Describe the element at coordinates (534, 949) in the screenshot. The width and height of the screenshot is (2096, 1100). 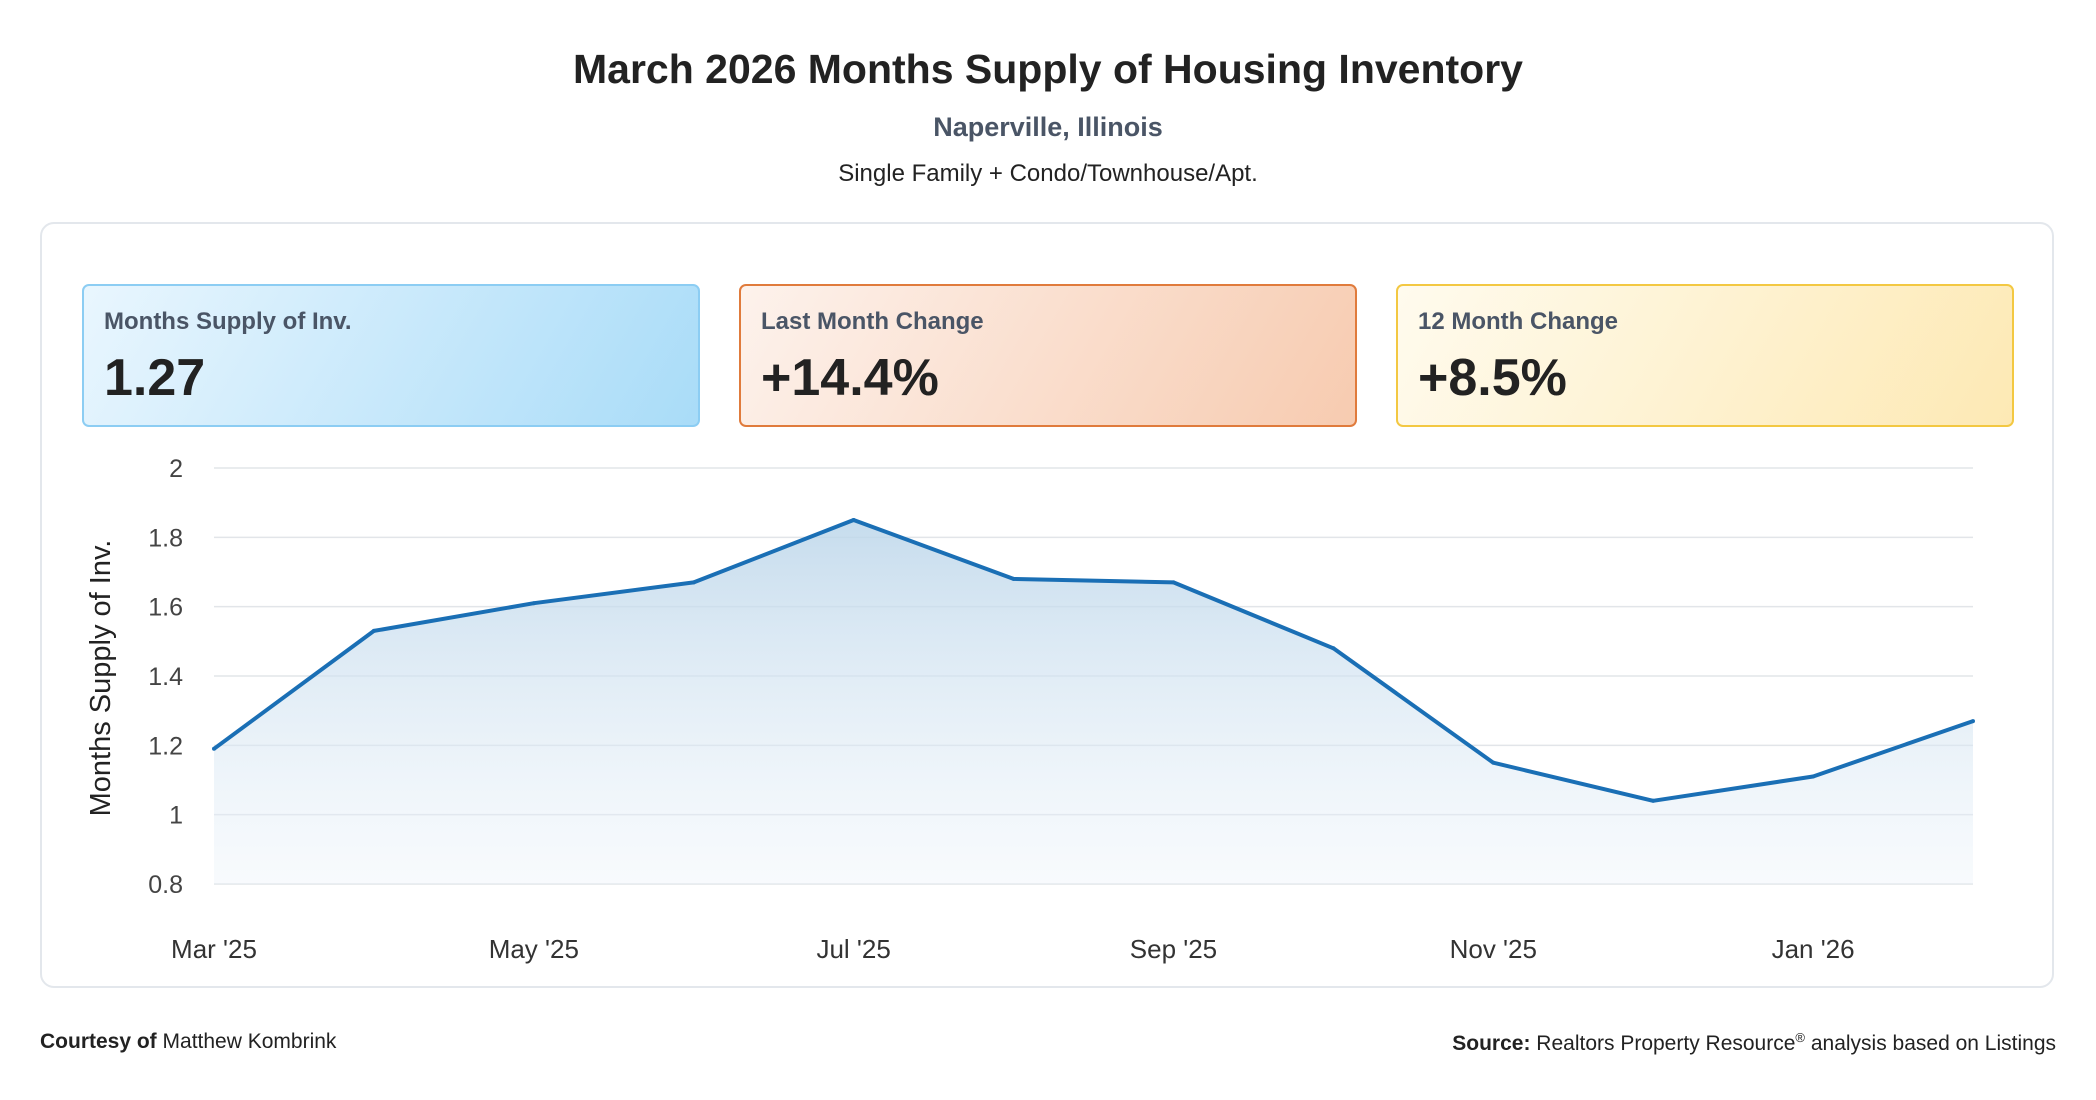
I see `x-tick-label: May '25` at that location.